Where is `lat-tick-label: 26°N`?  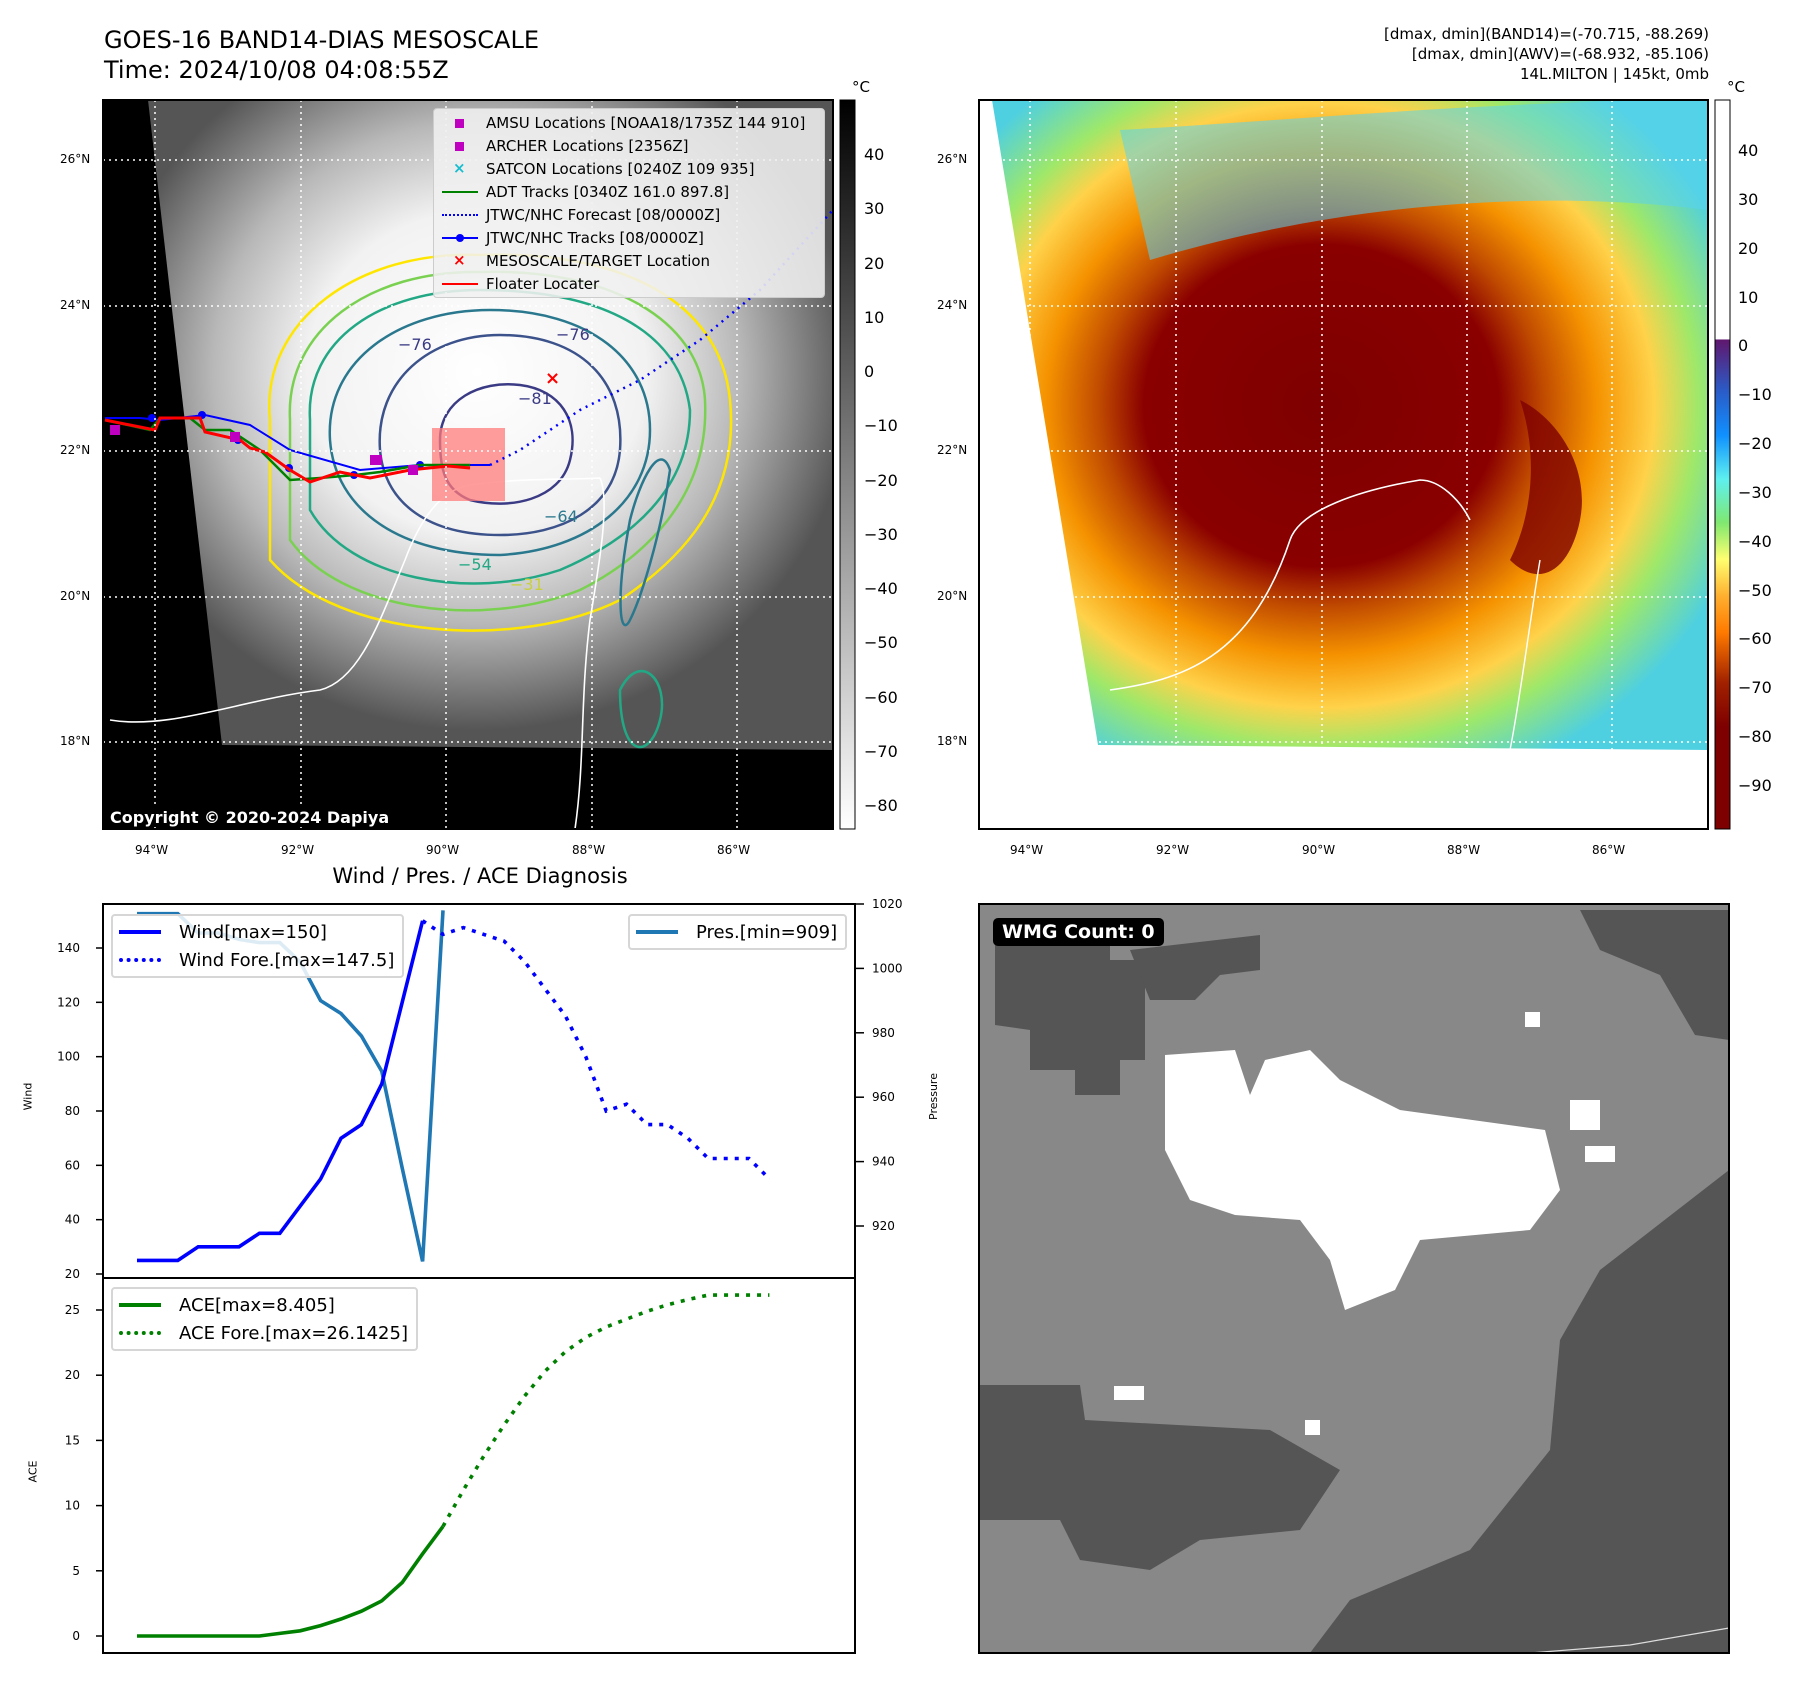 lat-tick-label: 26°N is located at coordinates (952, 159).